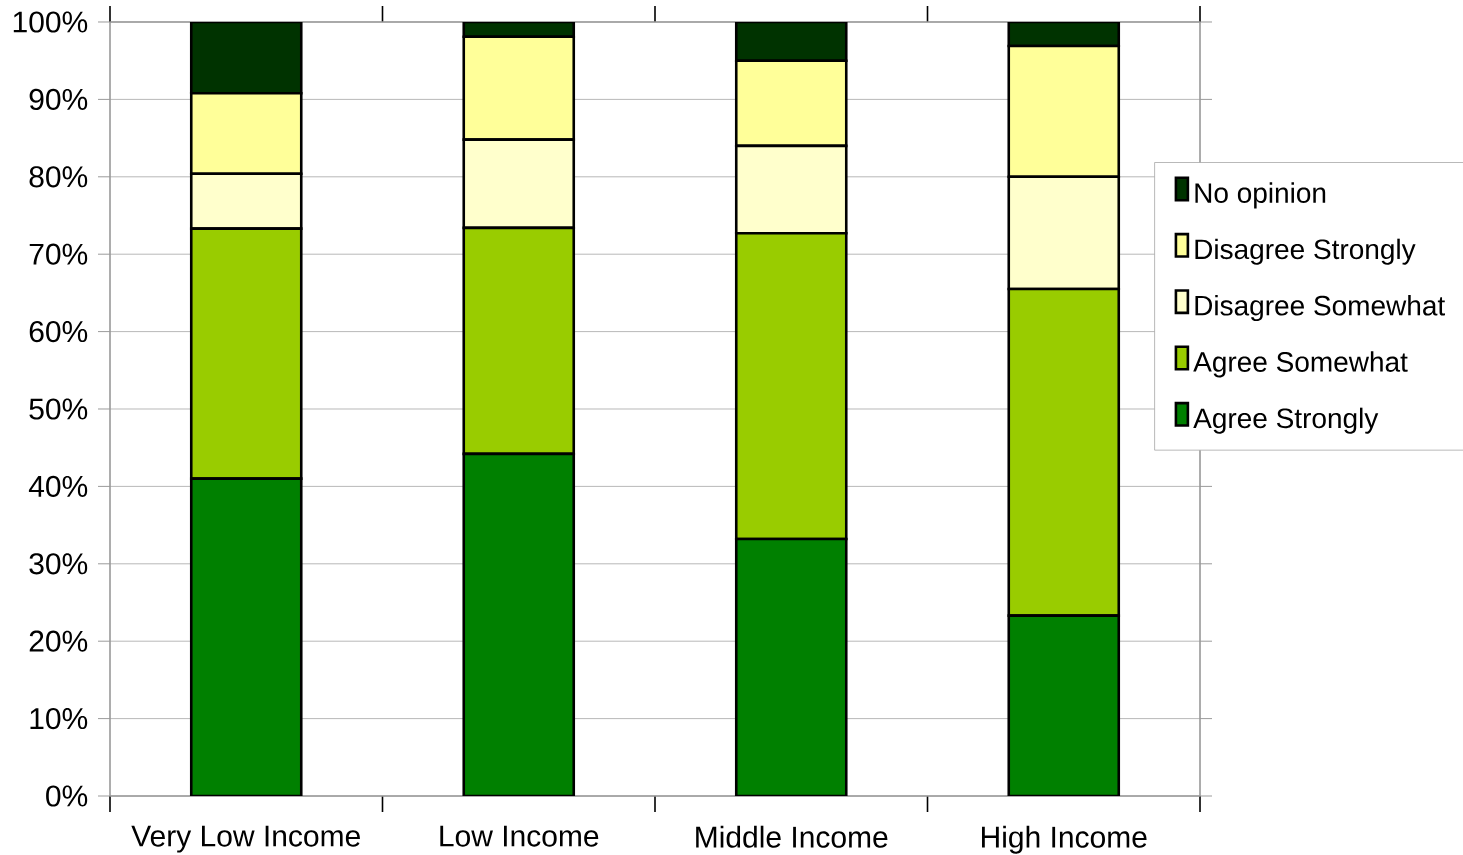  I want to click on legend-label: Disagree Somewhat, so click(1320, 308).